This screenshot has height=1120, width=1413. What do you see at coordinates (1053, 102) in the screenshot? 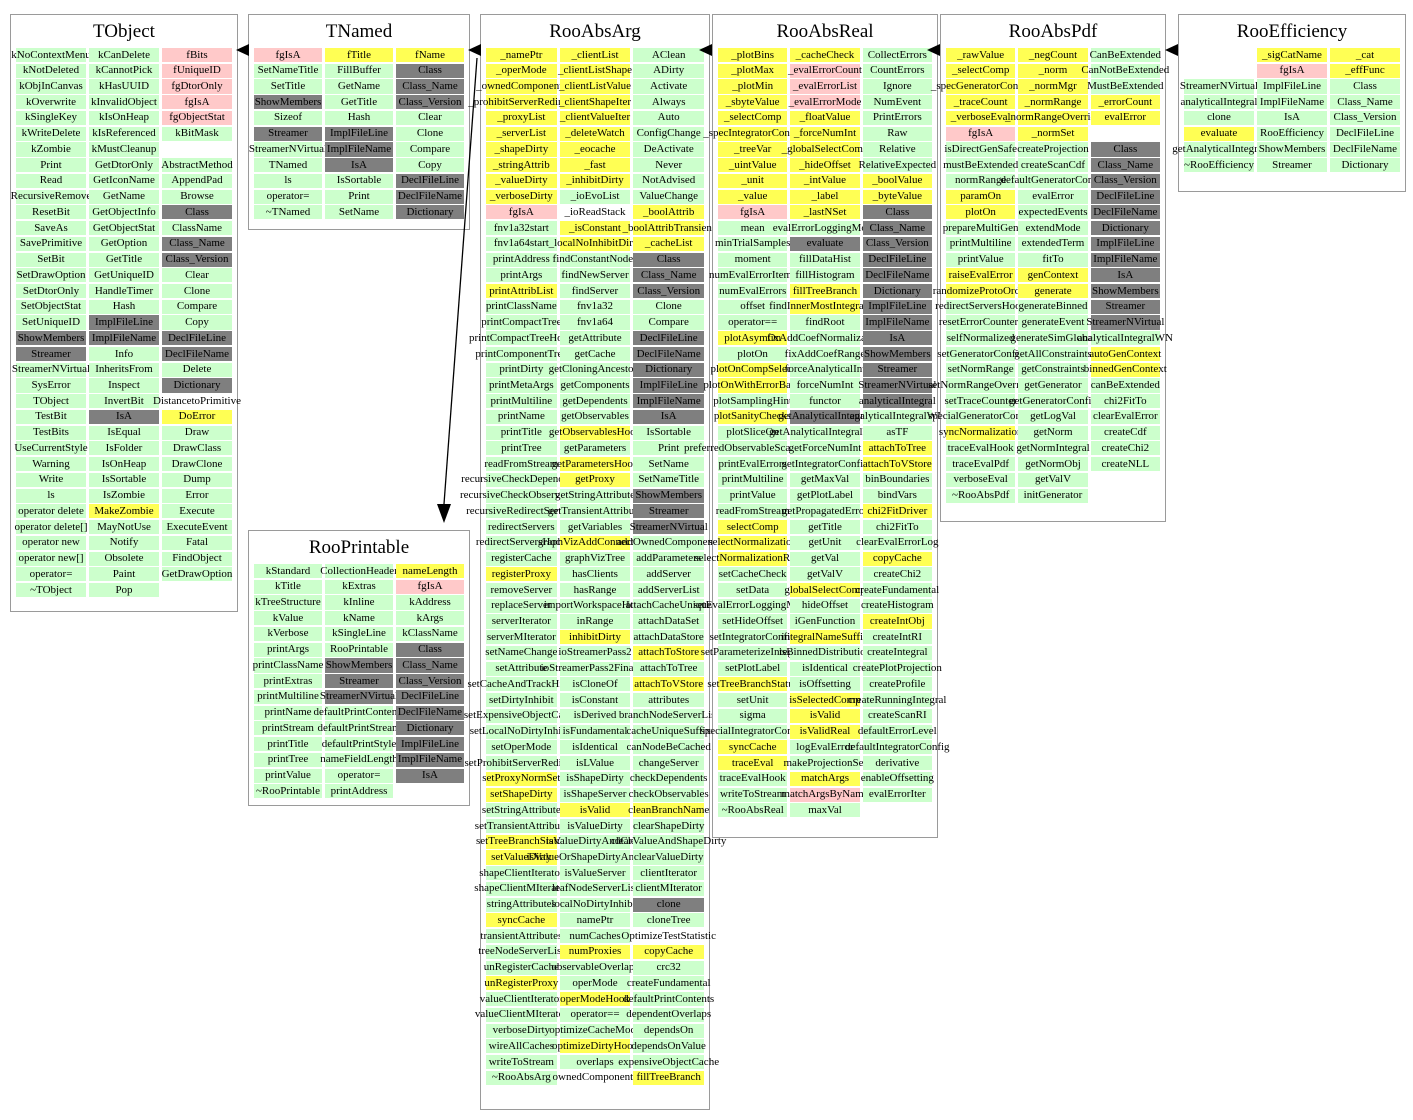
I see `member-cell: _normRange` at bounding box center [1053, 102].